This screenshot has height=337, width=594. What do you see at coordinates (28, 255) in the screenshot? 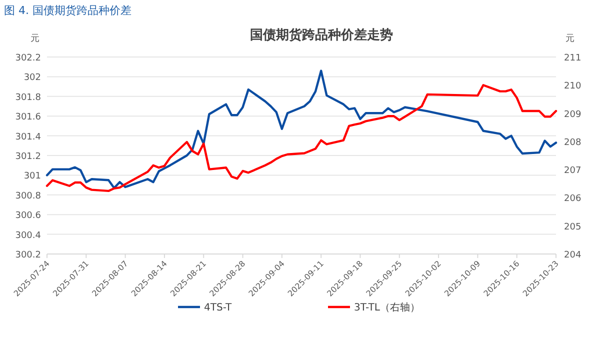
I see `y-tick-label: 300.2` at bounding box center [28, 255].